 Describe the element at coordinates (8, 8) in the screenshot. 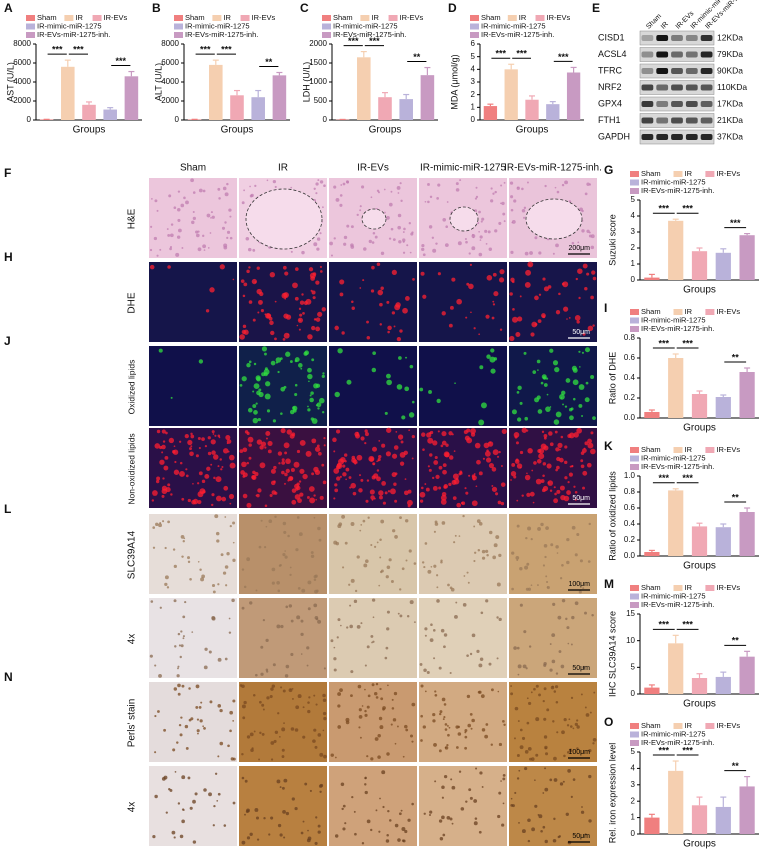

I see `panel-label: A` at that location.